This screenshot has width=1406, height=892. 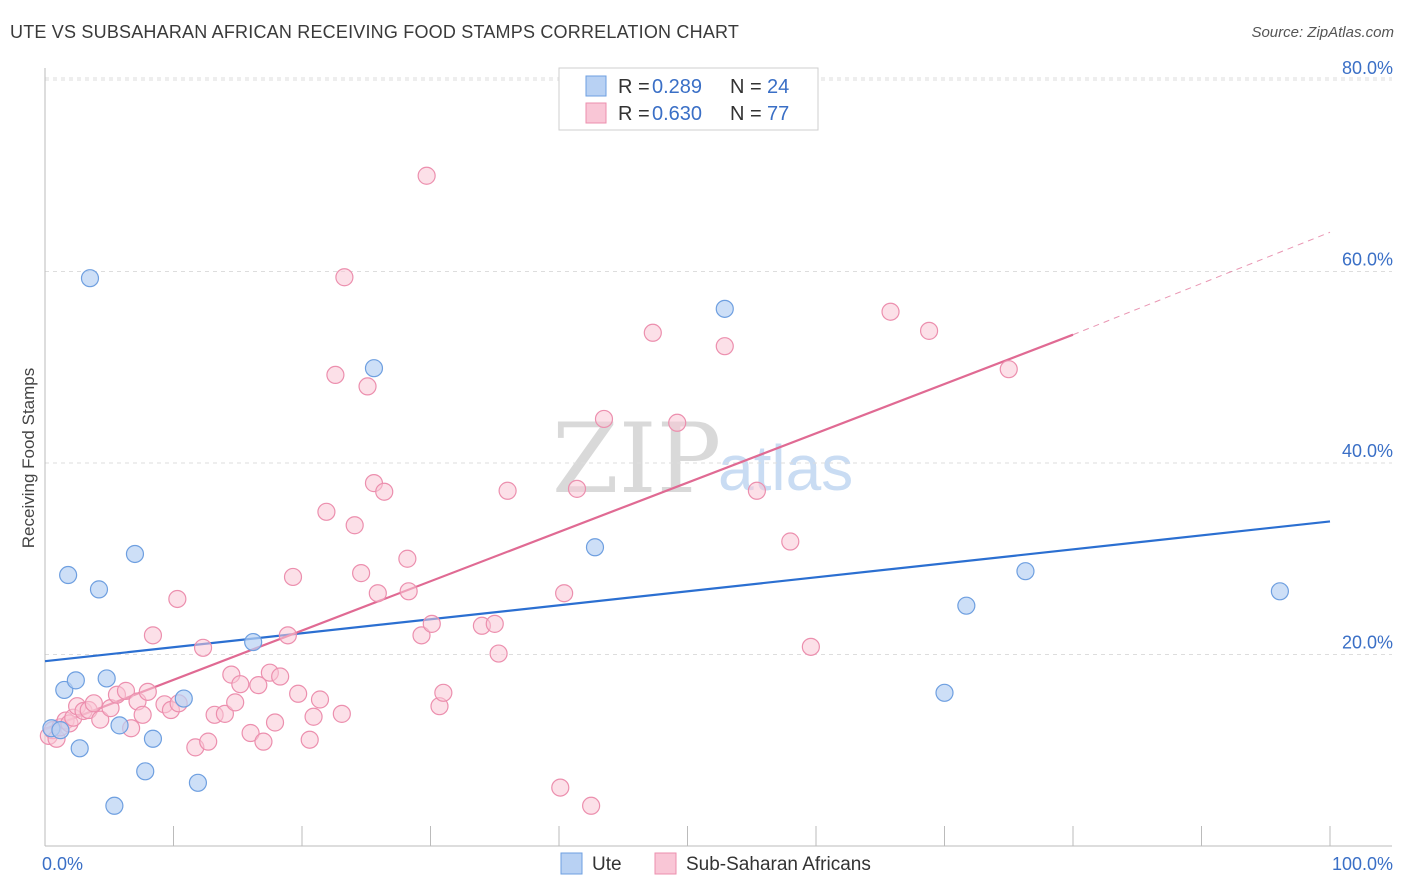 I want to click on correlation-legend: R = 0.289 N = 24 R = 0.630 N = 77, so click(x=688, y=99).